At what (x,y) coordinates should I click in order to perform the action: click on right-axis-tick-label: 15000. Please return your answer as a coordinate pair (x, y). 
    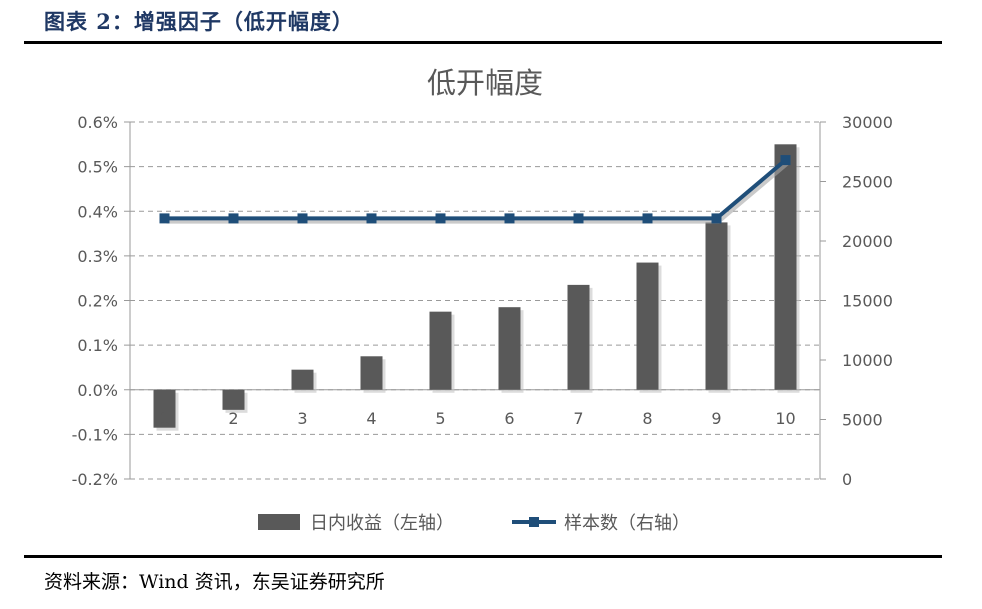
    Looking at the image, I should click on (867, 301).